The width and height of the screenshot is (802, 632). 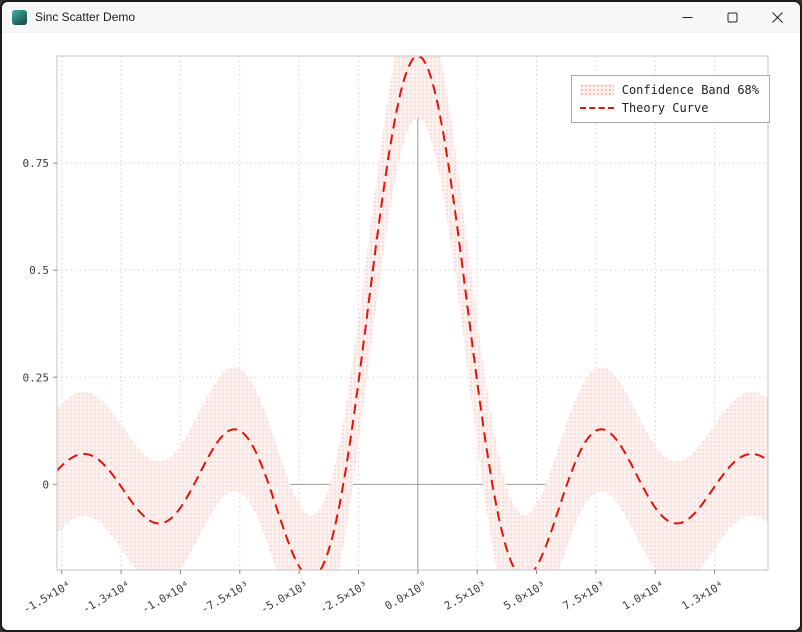 What do you see at coordinates (702, 595) in the screenshot?
I see `x-tick-label: 1.3×10⁴` at bounding box center [702, 595].